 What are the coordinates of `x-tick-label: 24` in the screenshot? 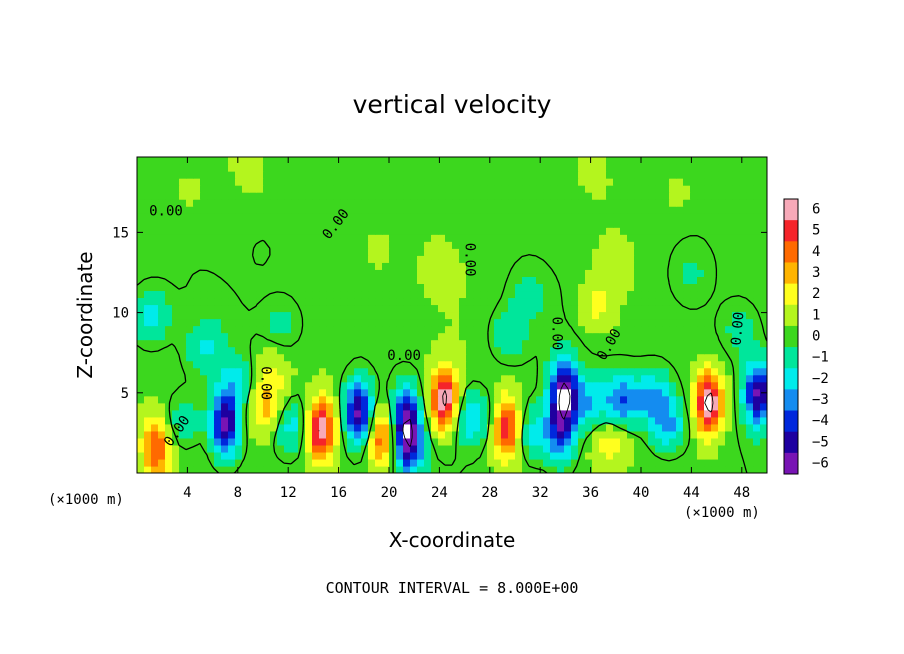 It's located at (439, 493).